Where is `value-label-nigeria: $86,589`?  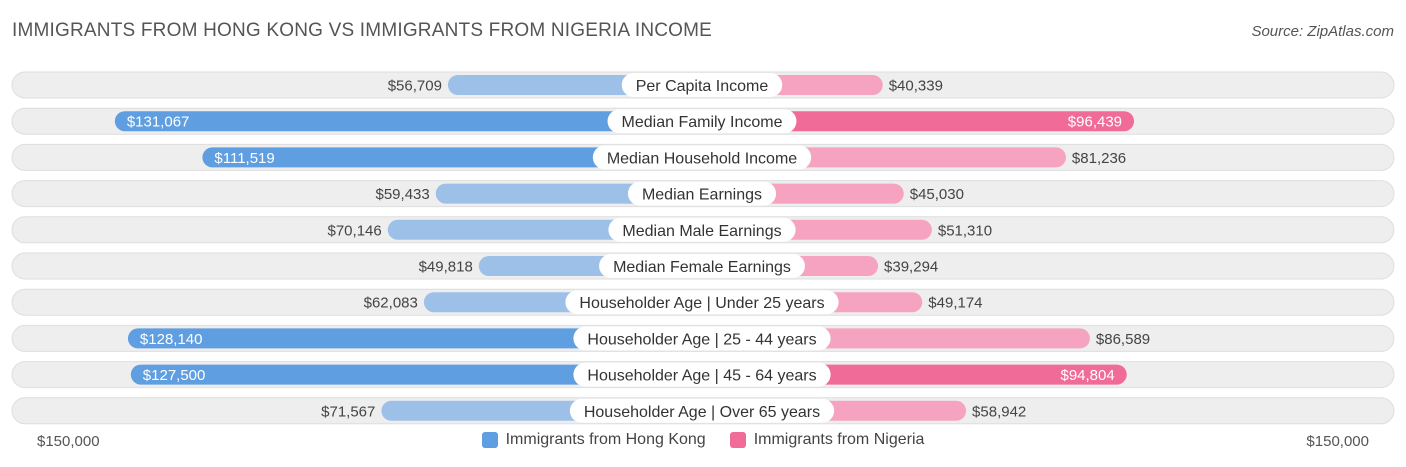
value-label-nigeria: $86,589 is located at coordinates (1123, 339).